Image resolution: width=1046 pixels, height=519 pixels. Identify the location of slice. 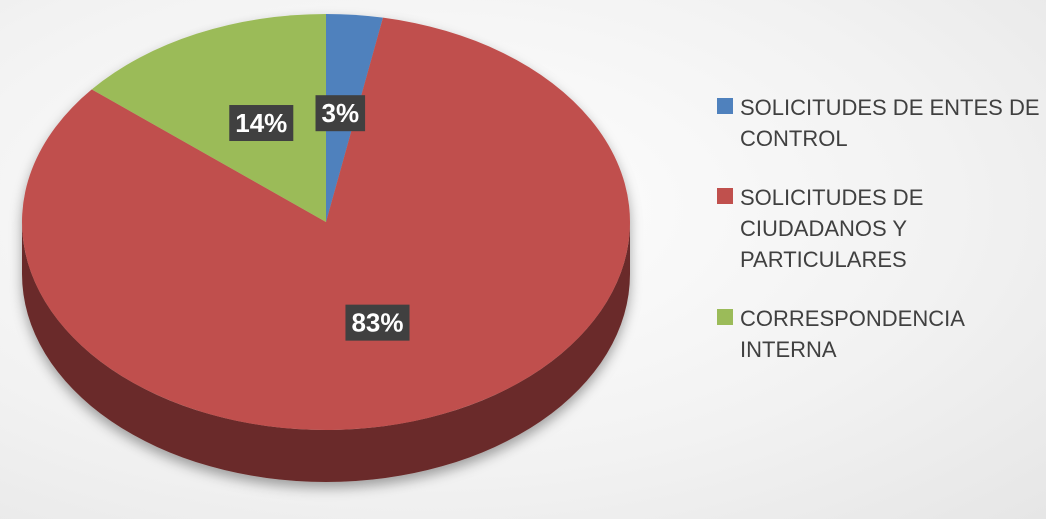
(208, 118).